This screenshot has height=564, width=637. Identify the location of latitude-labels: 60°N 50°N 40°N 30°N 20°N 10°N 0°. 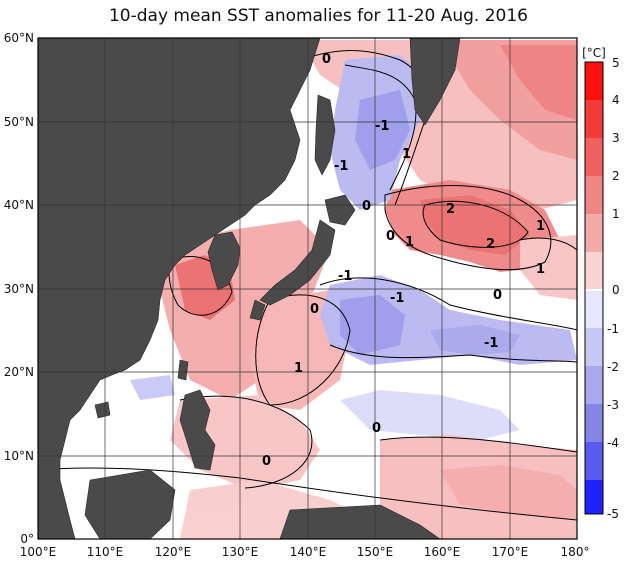
(19, 288).